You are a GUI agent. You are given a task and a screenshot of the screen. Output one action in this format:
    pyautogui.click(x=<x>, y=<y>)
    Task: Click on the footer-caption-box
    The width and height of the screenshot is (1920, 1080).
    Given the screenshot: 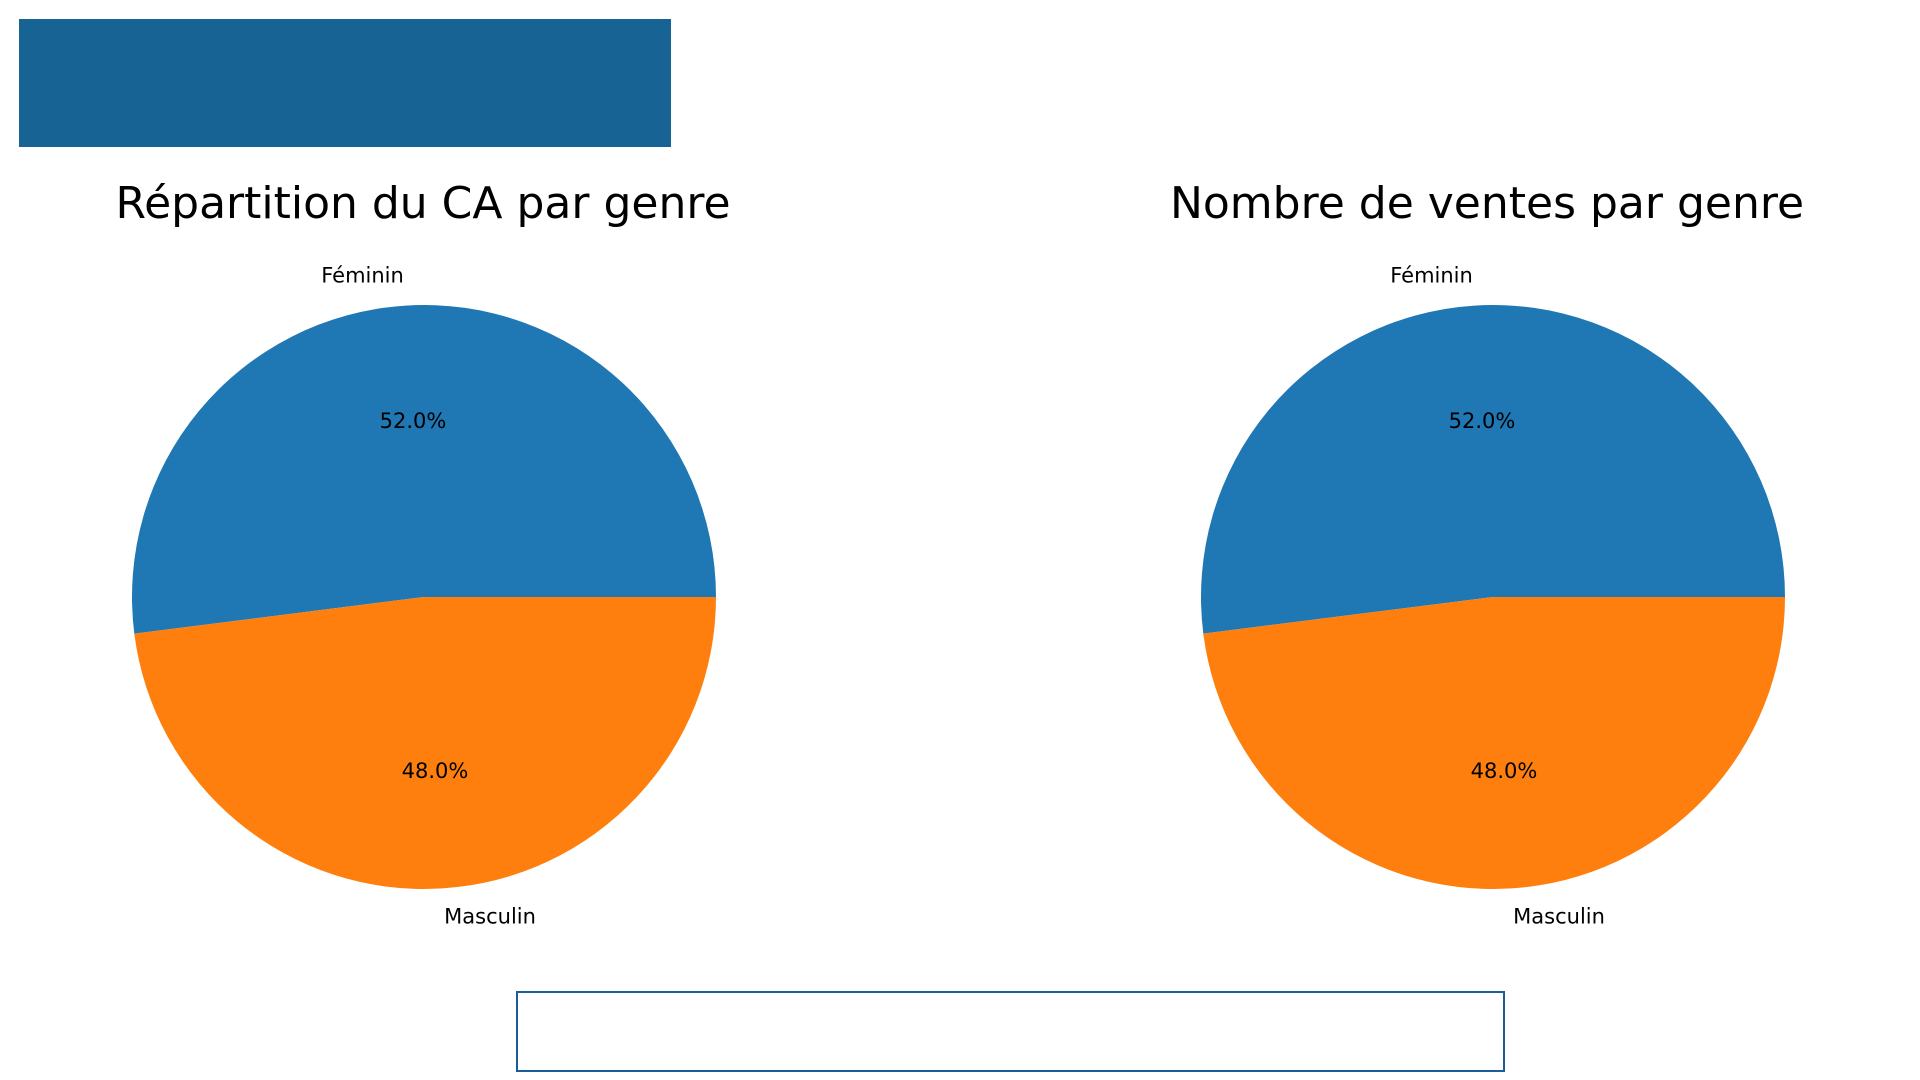 What is the action you would take?
    pyautogui.click(x=1010, y=1031)
    